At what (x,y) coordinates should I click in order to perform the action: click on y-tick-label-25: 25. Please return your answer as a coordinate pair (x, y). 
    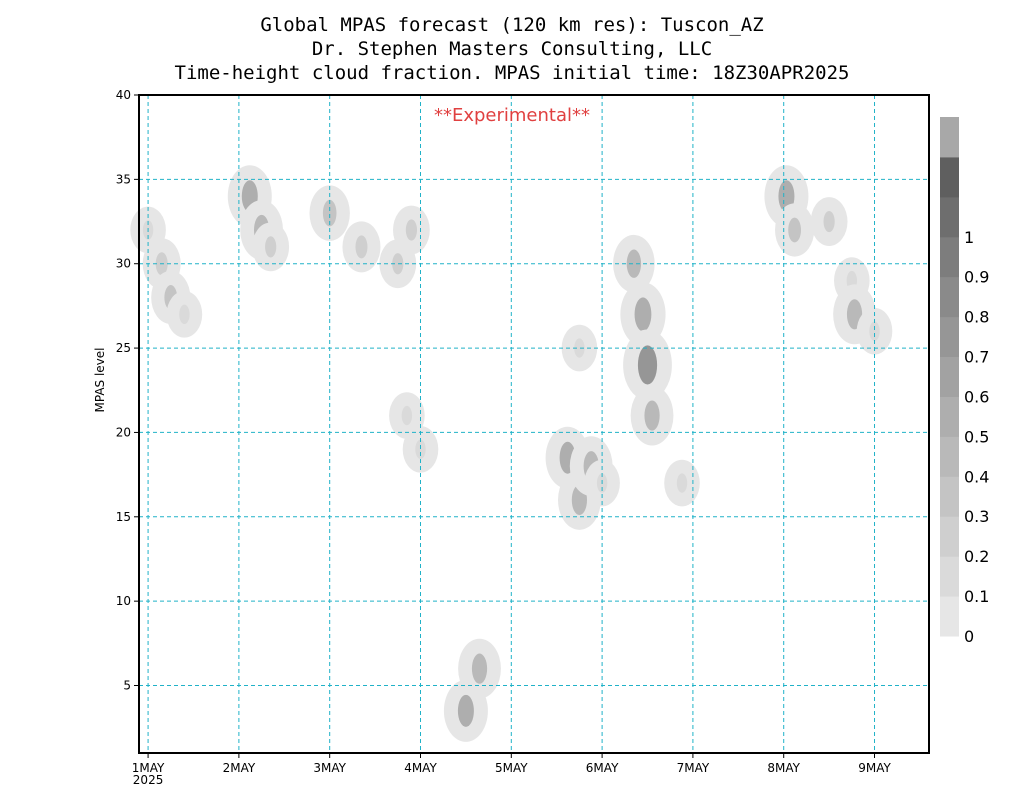
    Looking at the image, I should click on (123, 348).